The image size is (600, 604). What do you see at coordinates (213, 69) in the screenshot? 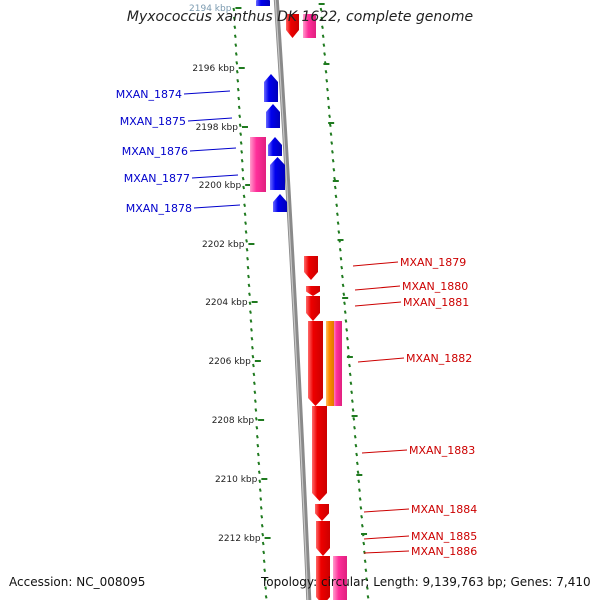
I see `tick-label: 2196 kbp` at bounding box center [213, 69].